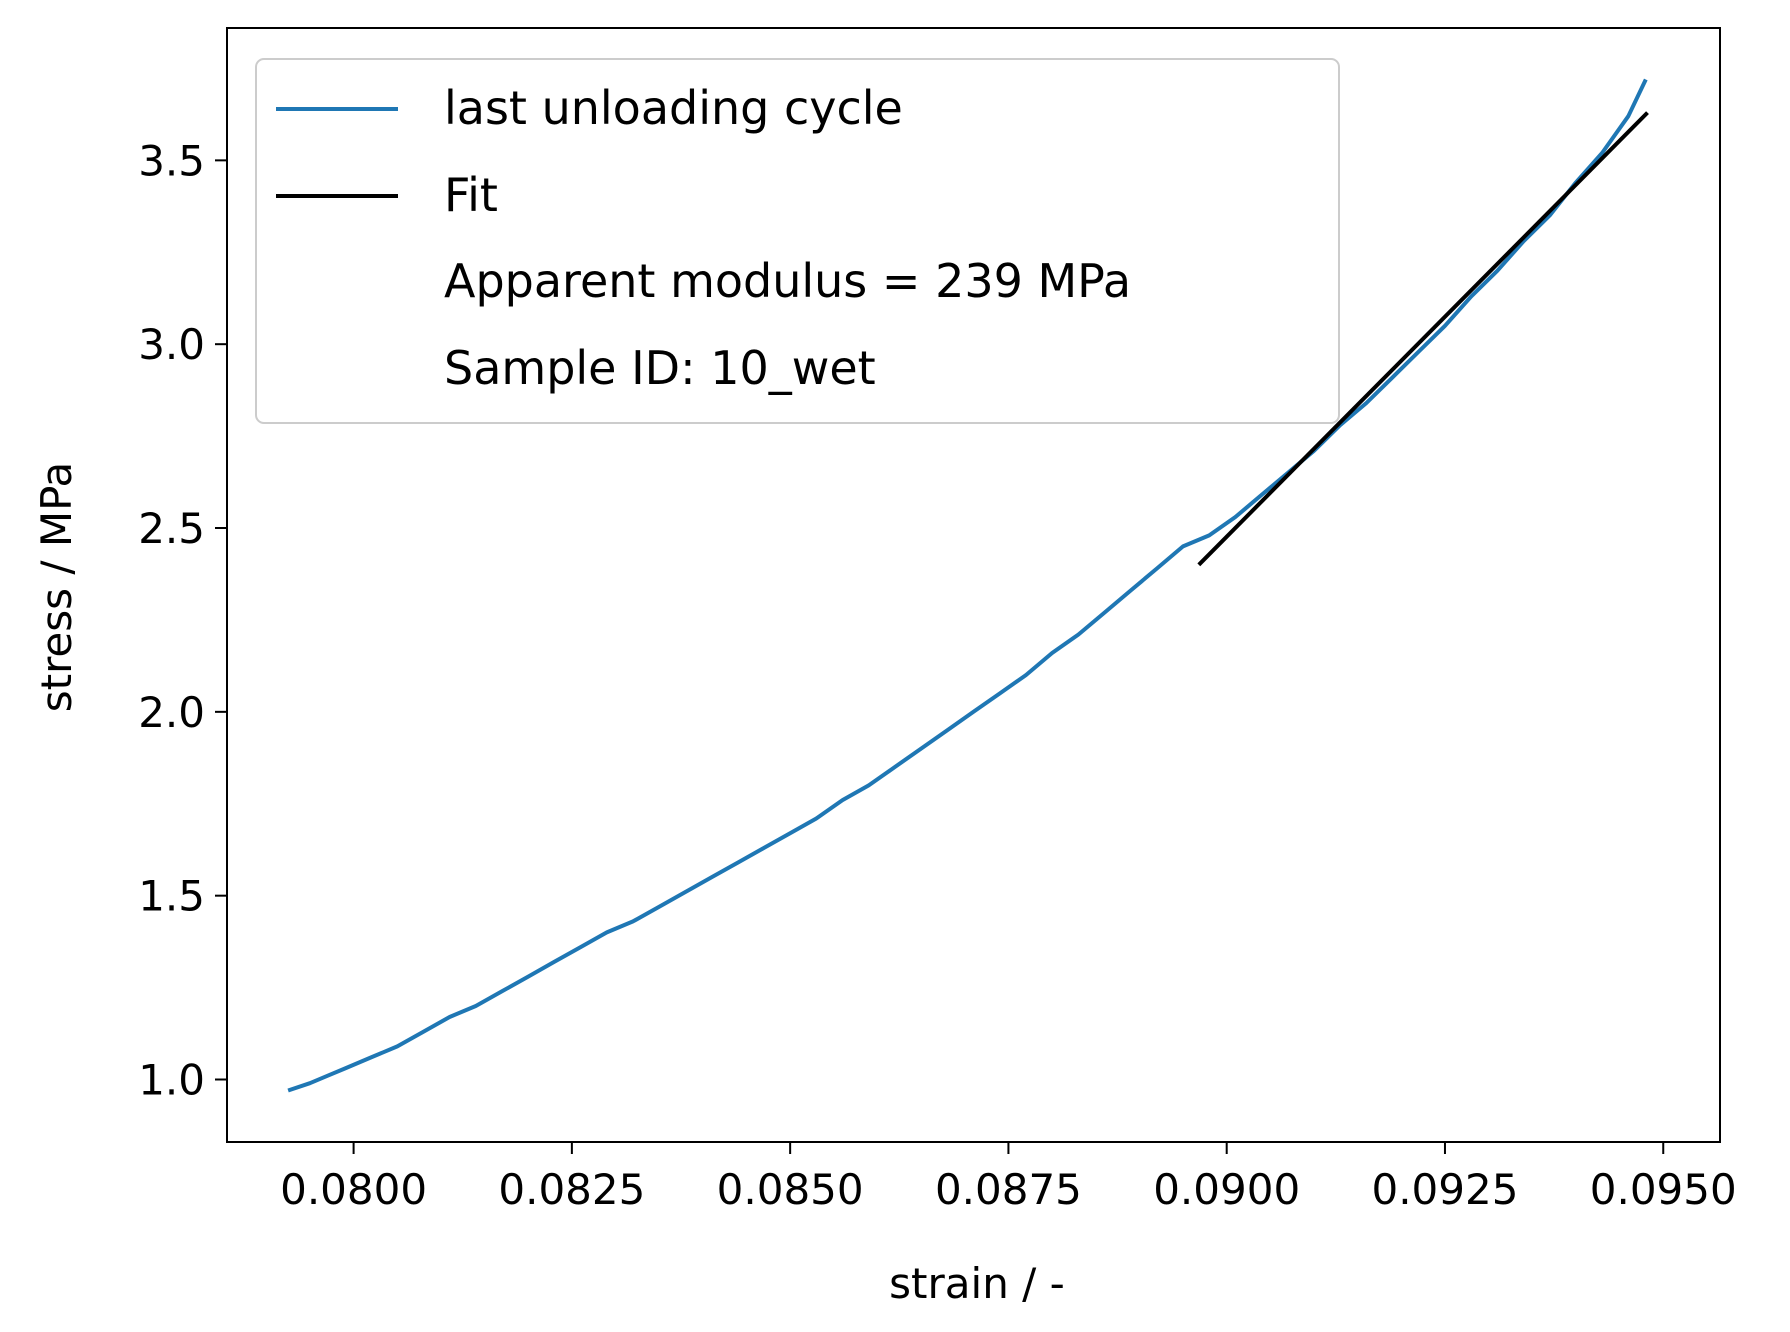  What do you see at coordinates (1663, 1189) in the screenshot?
I see `x-tick-label: 0.0950` at bounding box center [1663, 1189].